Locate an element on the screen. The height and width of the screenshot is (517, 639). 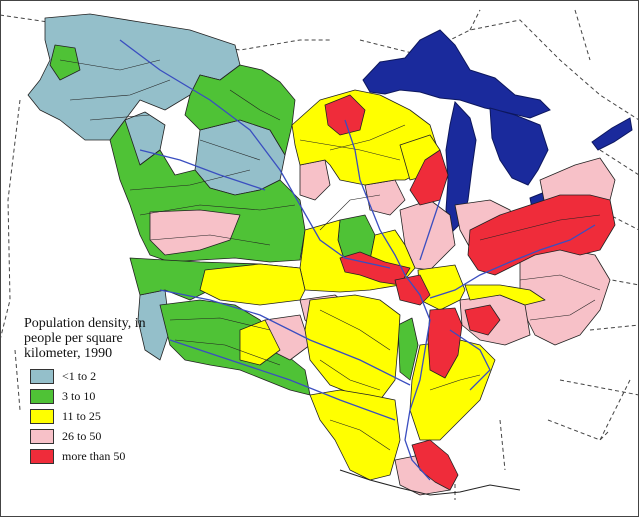
region-red-minneapolis is located at coordinates (345, 115).